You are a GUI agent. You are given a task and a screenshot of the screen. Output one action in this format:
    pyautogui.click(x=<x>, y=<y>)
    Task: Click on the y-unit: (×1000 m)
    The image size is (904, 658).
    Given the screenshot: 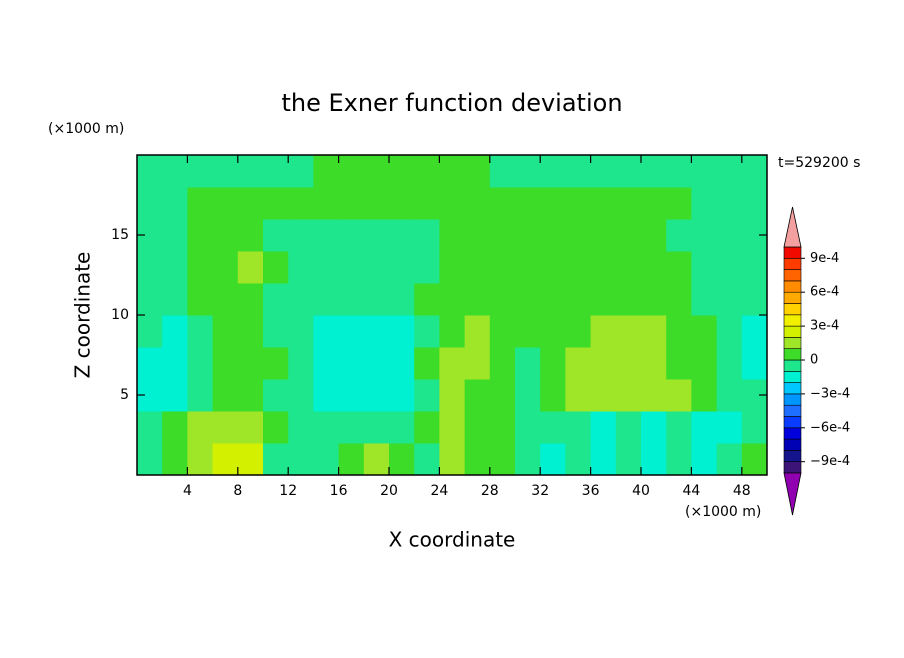 What is the action you would take?
    pyautogui.click(x=86, y=129)
    